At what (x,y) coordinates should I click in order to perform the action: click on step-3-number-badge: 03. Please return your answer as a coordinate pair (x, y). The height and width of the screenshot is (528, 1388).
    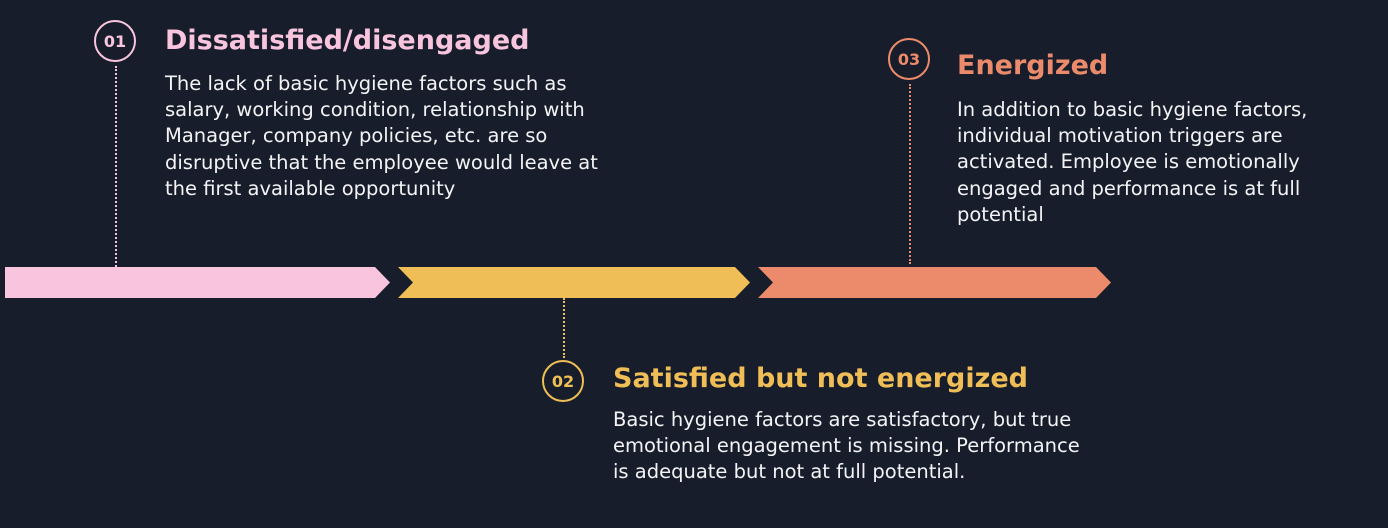
    Looking at the image, I should click on (909, 59).